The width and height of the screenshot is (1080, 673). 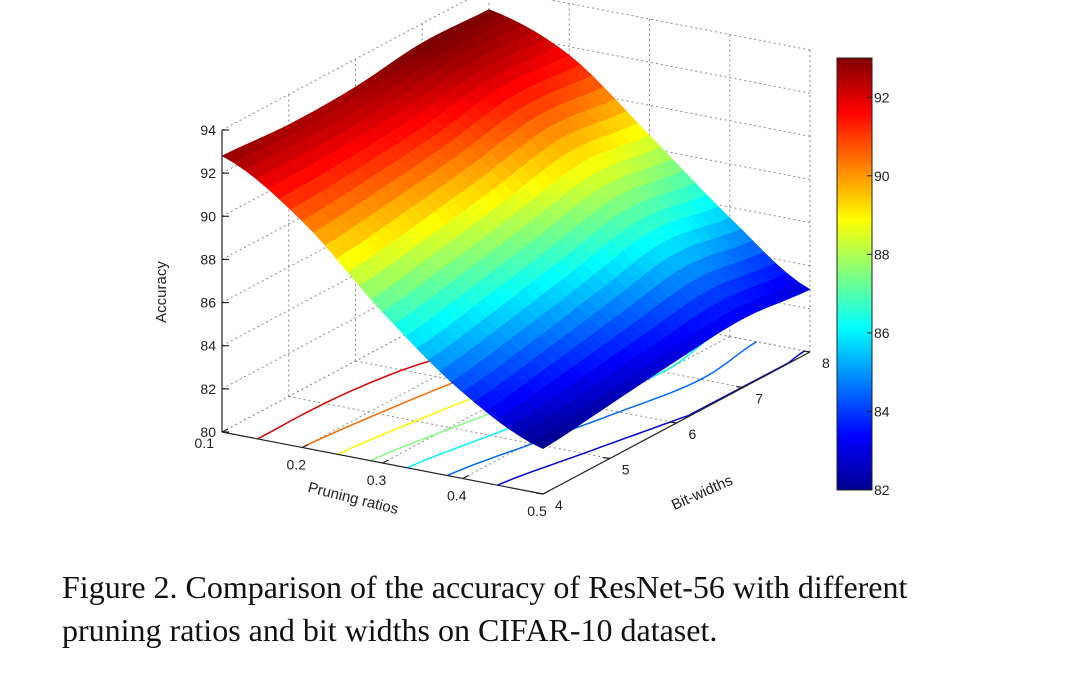 What do you see at coordinates (882, 176) in the screenshot?
I see `colorbar-tick-label: 90` at bounding box center [882, 176].